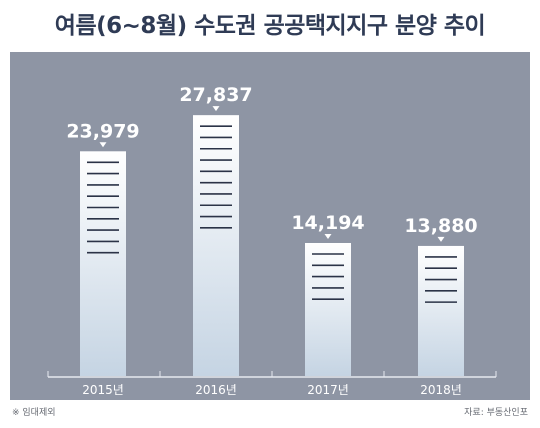  I want to click on source-note: 자료: 부동산인포, so click(496, 413).